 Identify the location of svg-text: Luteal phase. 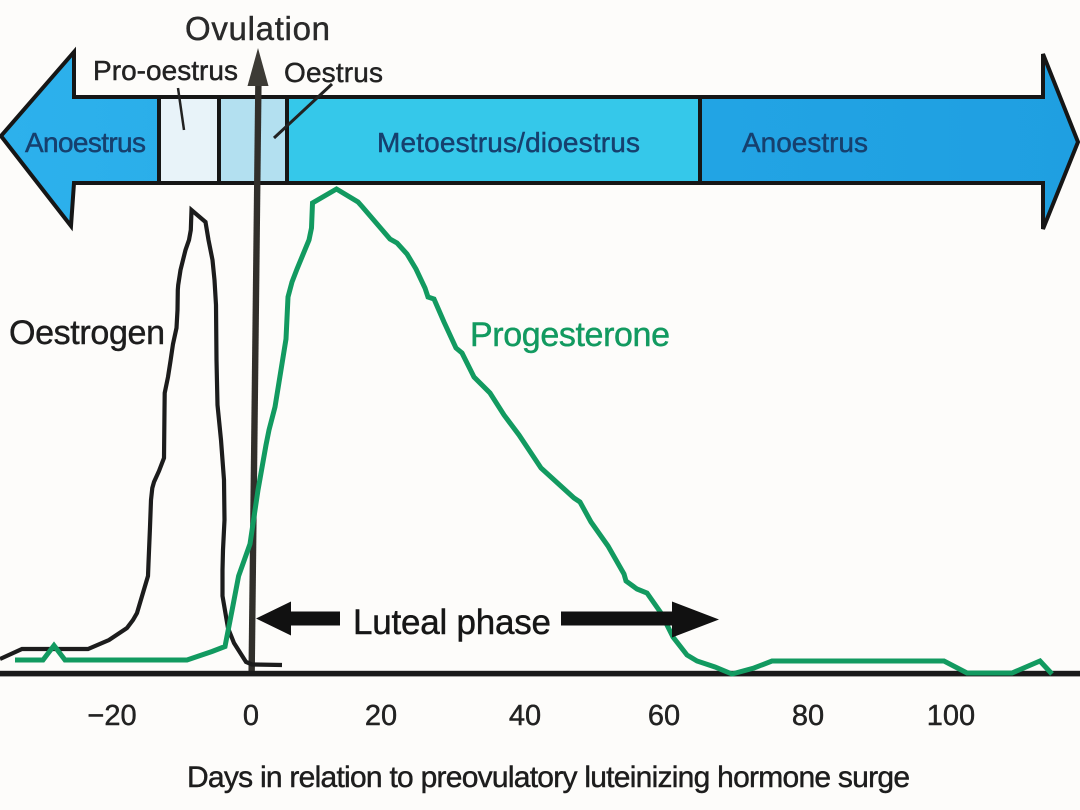
(452, 622).